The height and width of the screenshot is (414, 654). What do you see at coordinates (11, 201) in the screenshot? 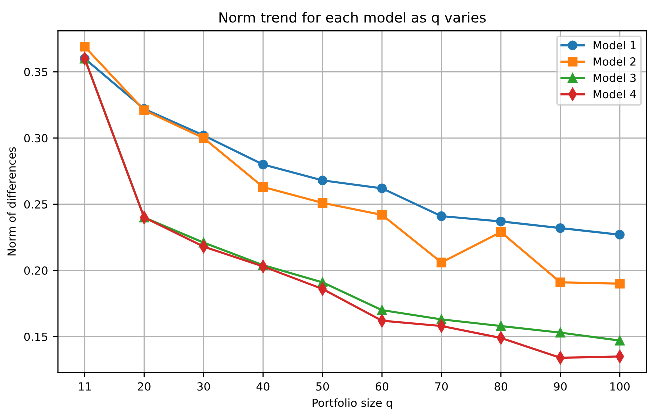
I see `y-axis-title: Norm of differences` at bounding box center [11, 201].